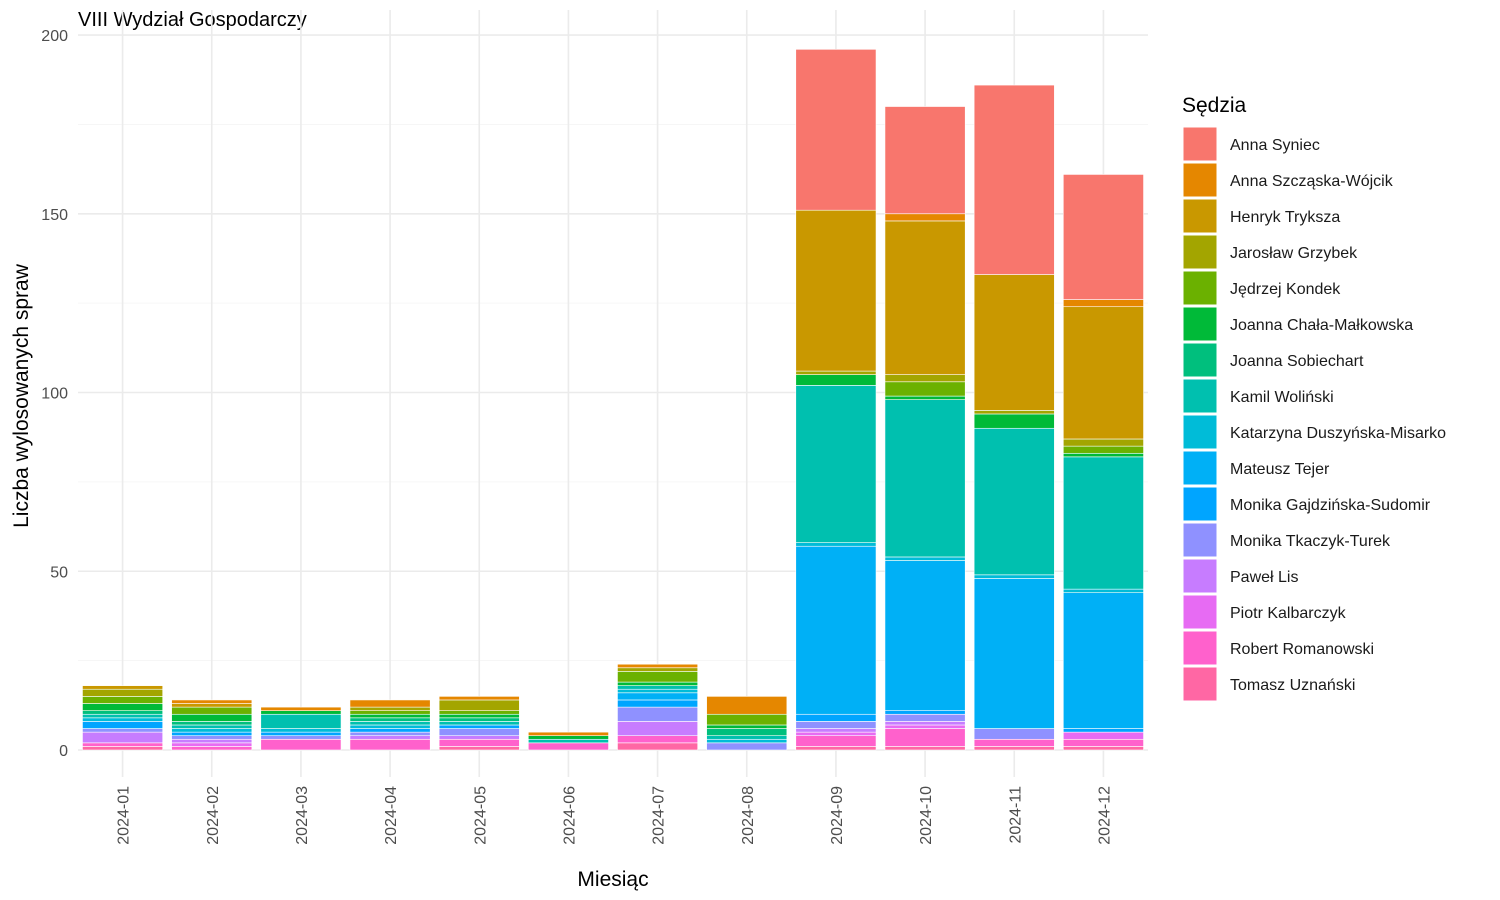 This screenshot has width=1500, height=900. I want to click on legend-label: Robert Romanowski, so click(1302, 649).